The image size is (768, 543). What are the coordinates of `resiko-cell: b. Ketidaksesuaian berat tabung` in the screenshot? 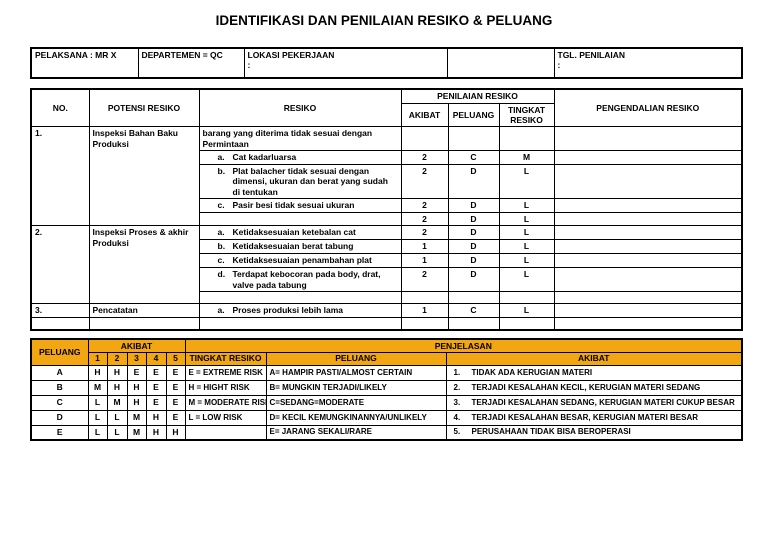 It's located at (300, 247).